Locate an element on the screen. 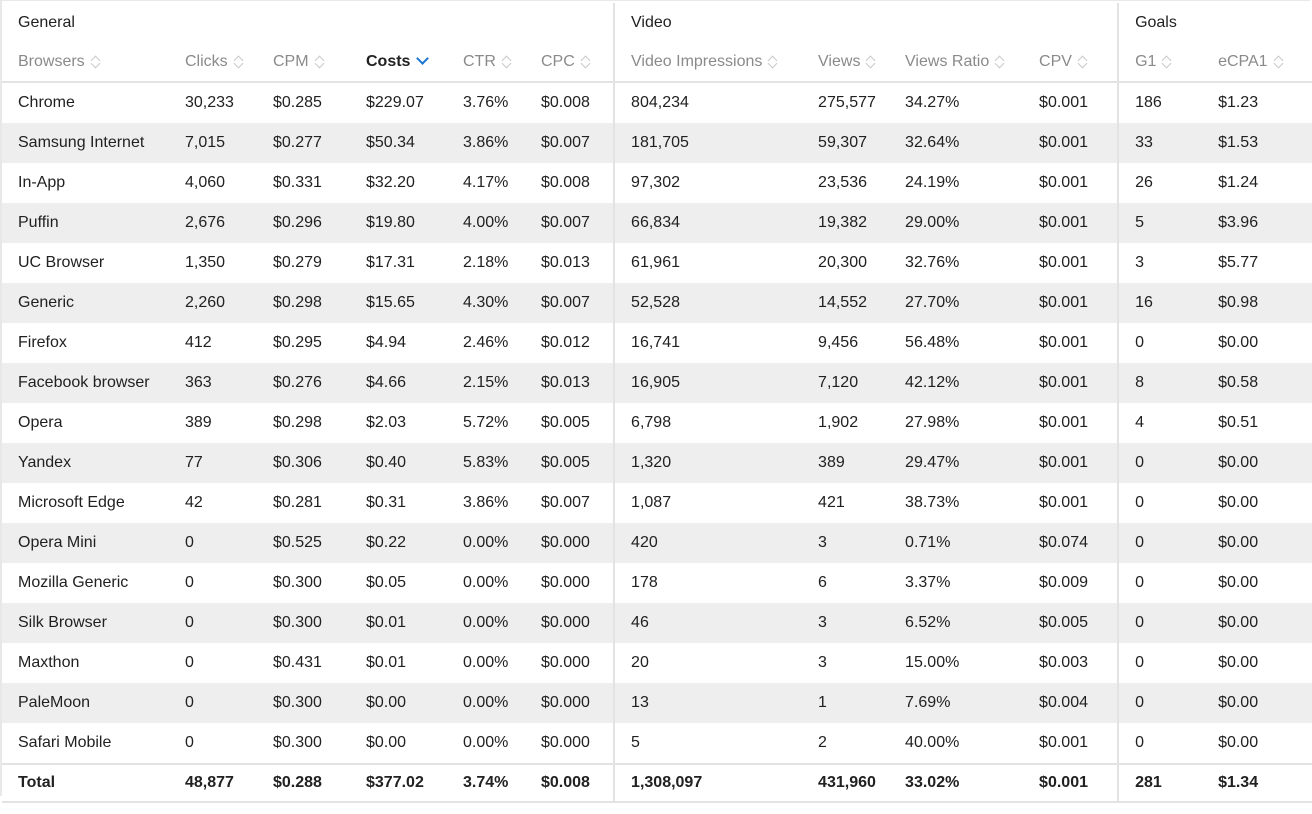 The image size is (1312, 814). cell-cpc: $0.005 is located at coordinates (565, 422).